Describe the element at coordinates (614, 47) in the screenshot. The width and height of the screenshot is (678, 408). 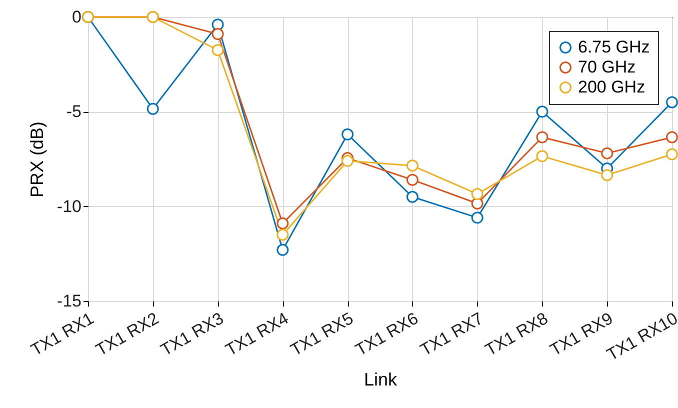
I see `legend-label: 6.75 GHz` at that location.